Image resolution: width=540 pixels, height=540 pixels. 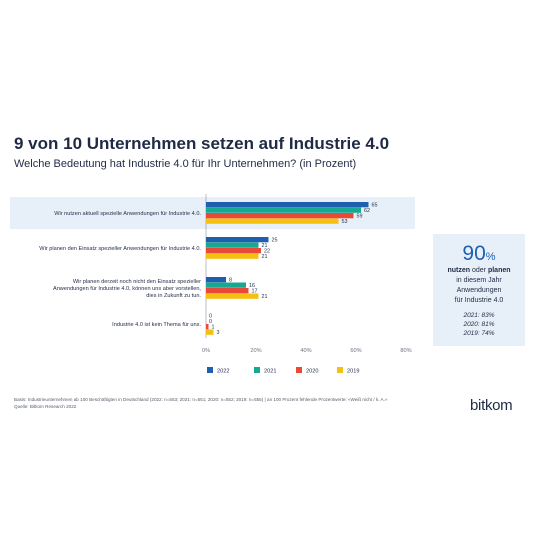 I want to click on callout-line-3: Anwendungen, so click(x=479, y=290).